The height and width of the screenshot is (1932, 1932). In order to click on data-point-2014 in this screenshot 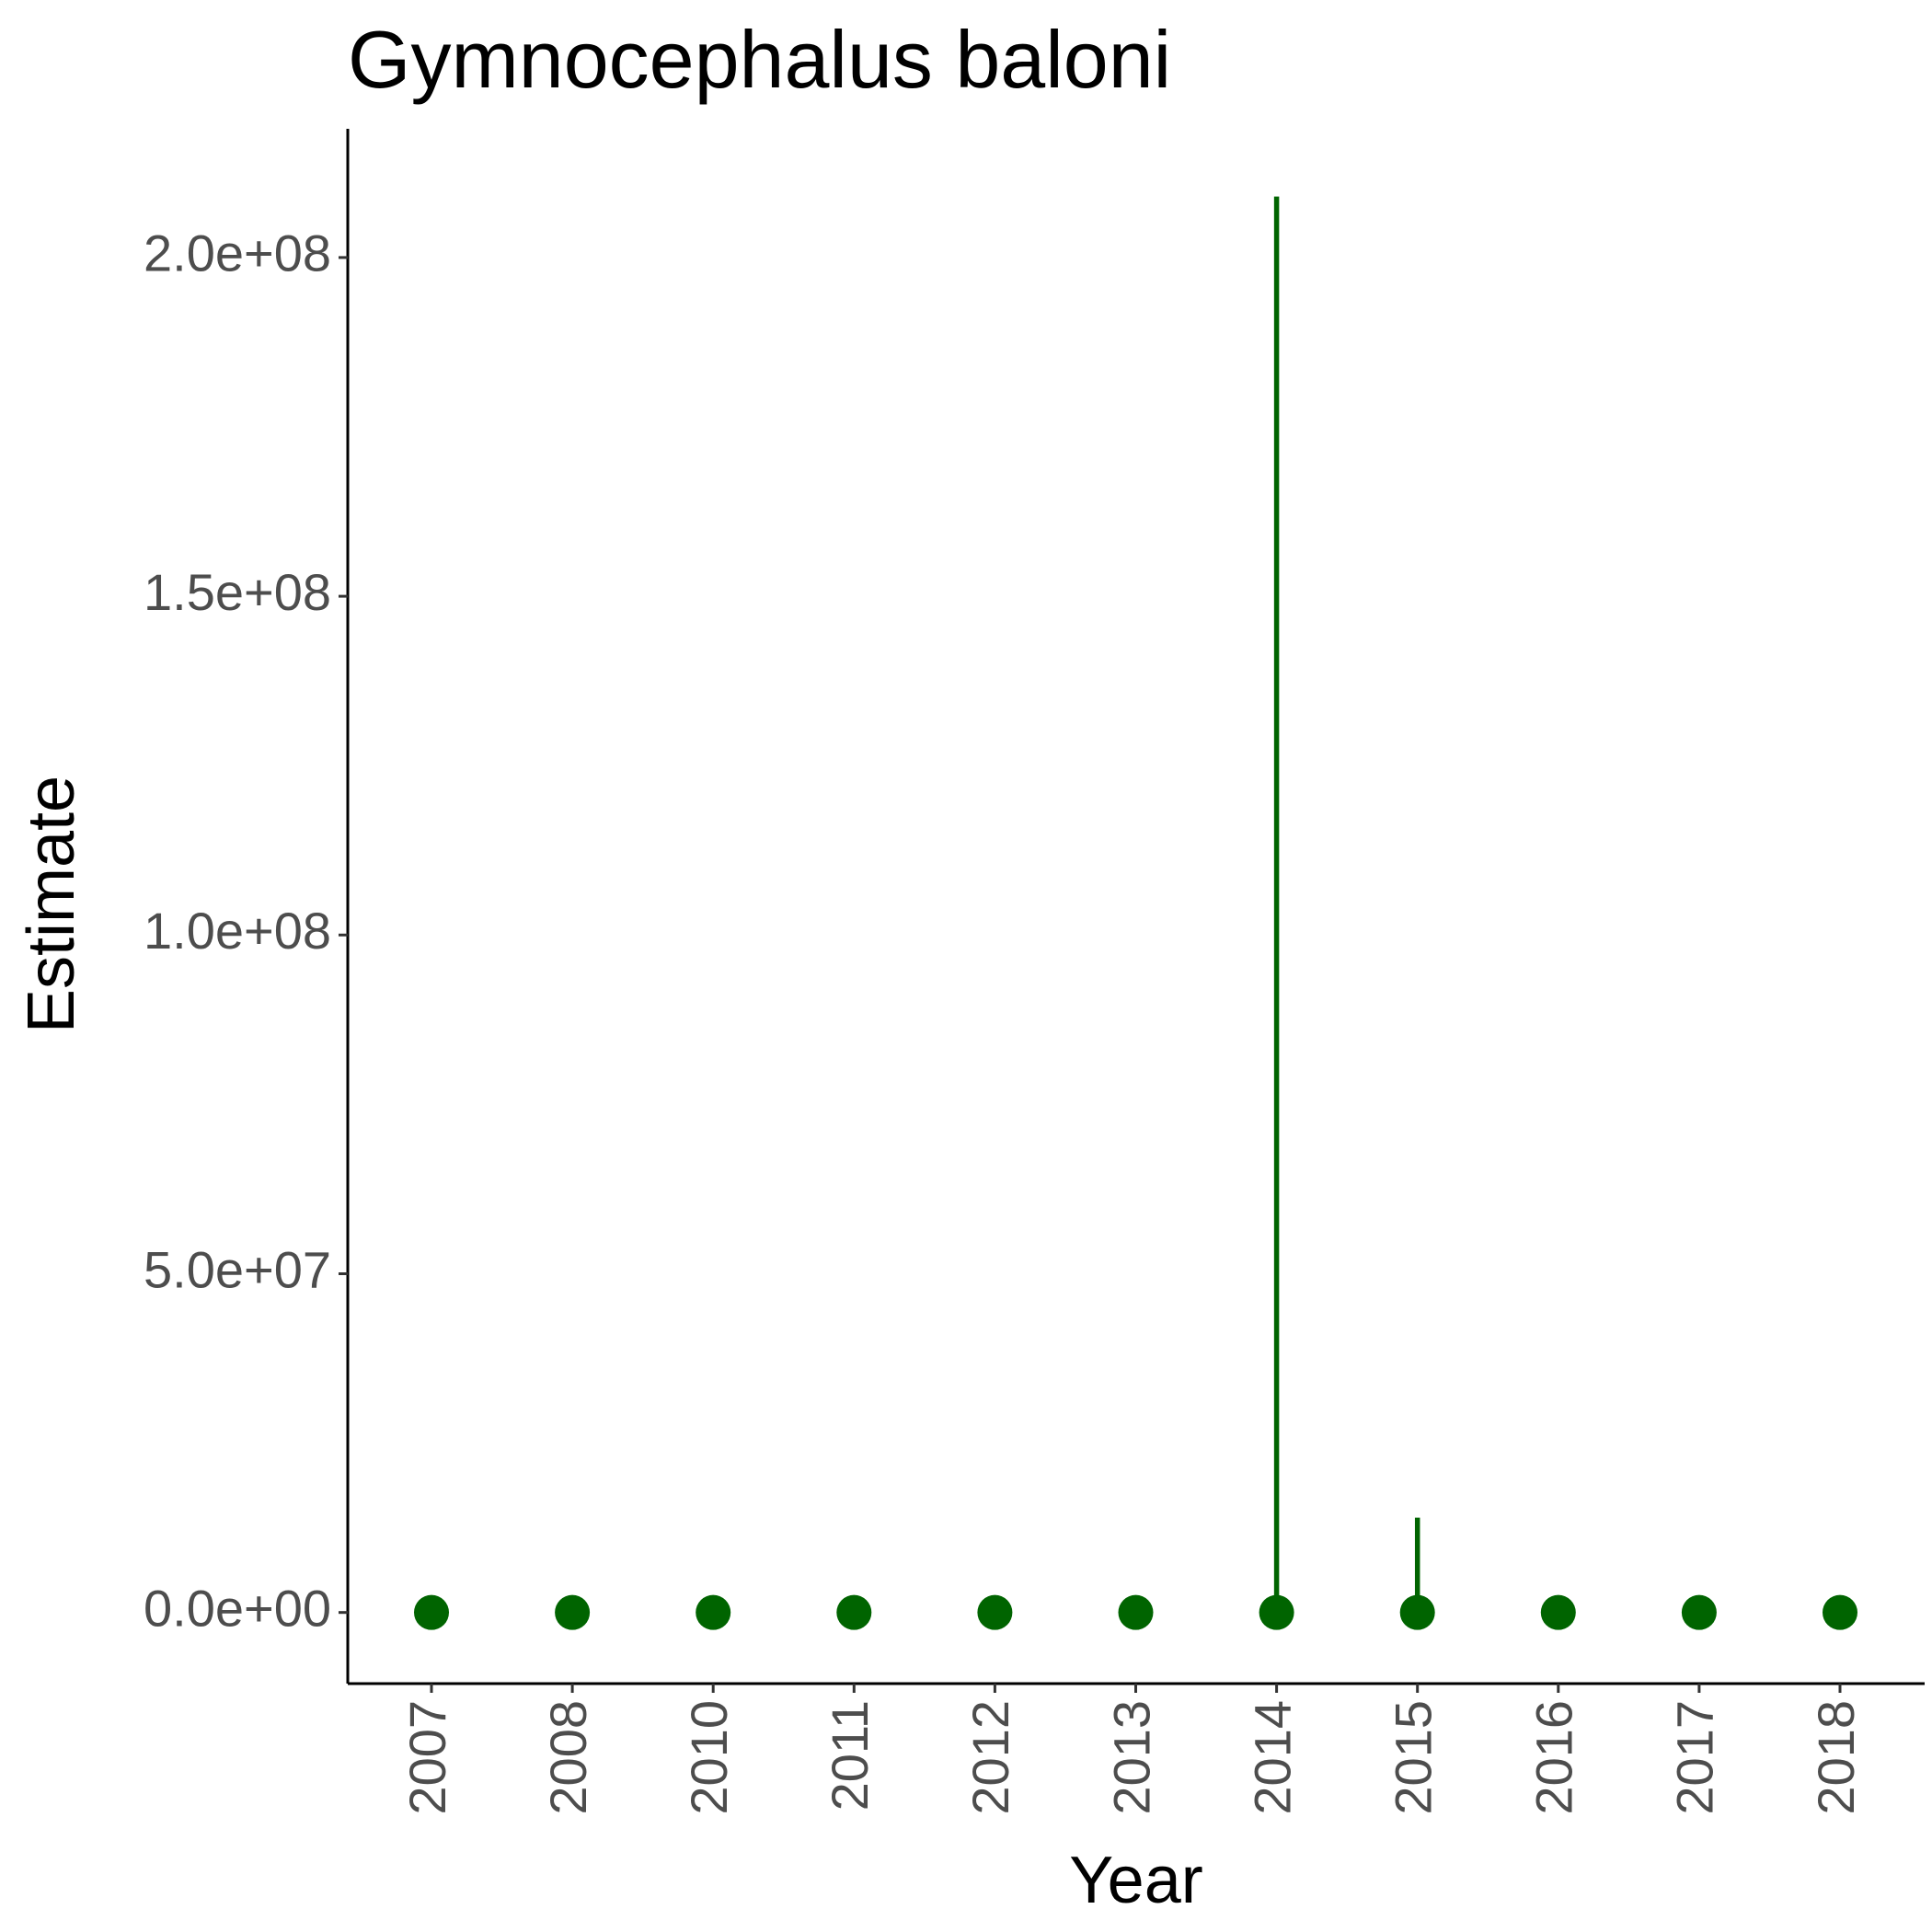, I will do `click(1276, 1612)`.